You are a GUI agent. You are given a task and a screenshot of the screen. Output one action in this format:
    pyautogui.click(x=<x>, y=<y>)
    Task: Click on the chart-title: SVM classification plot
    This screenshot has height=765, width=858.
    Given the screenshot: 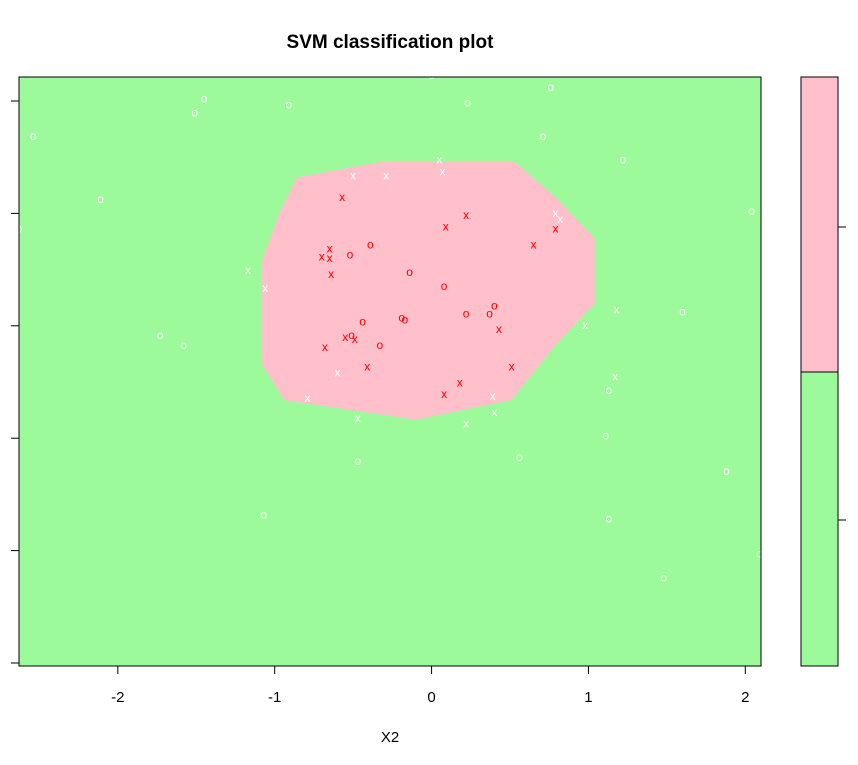 What is the action you would take?
    pyautogui.click(x=391, y=42)
    